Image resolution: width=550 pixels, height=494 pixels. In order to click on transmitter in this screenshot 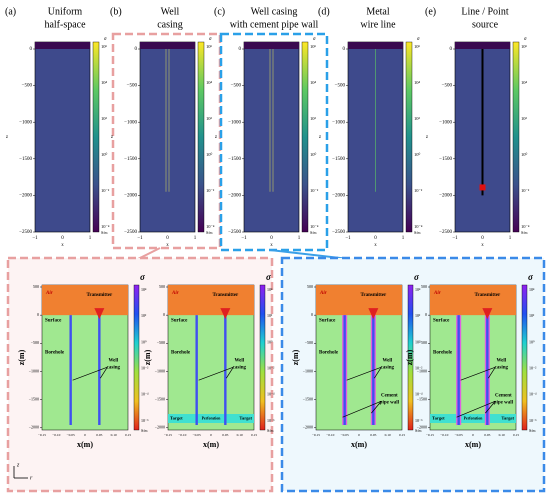, I will do `click(373, 314)`.